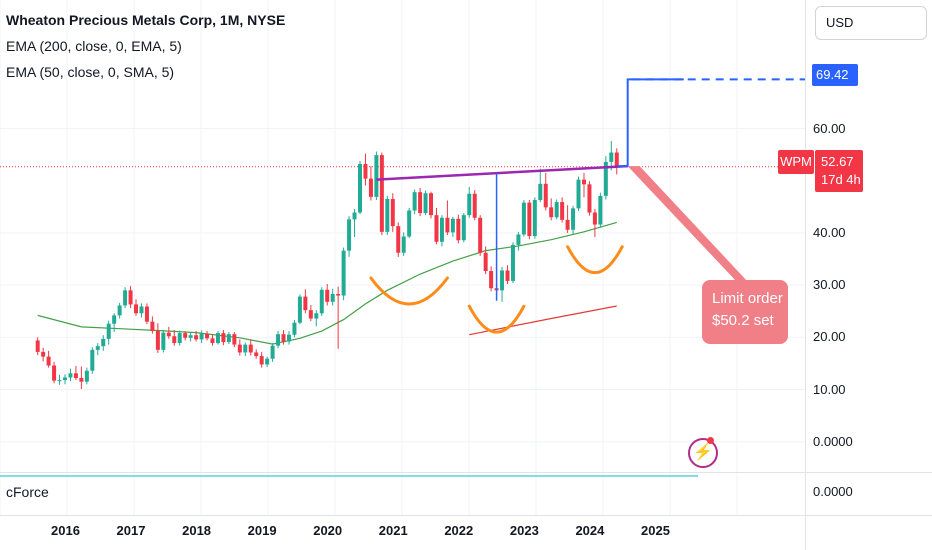 Image resolution: width=932 pixels, height=550 pixels. What do you see at coordinates (502, 172) in the screenshot?
I see `neckline-trendline` at bounding box center [502, 172].